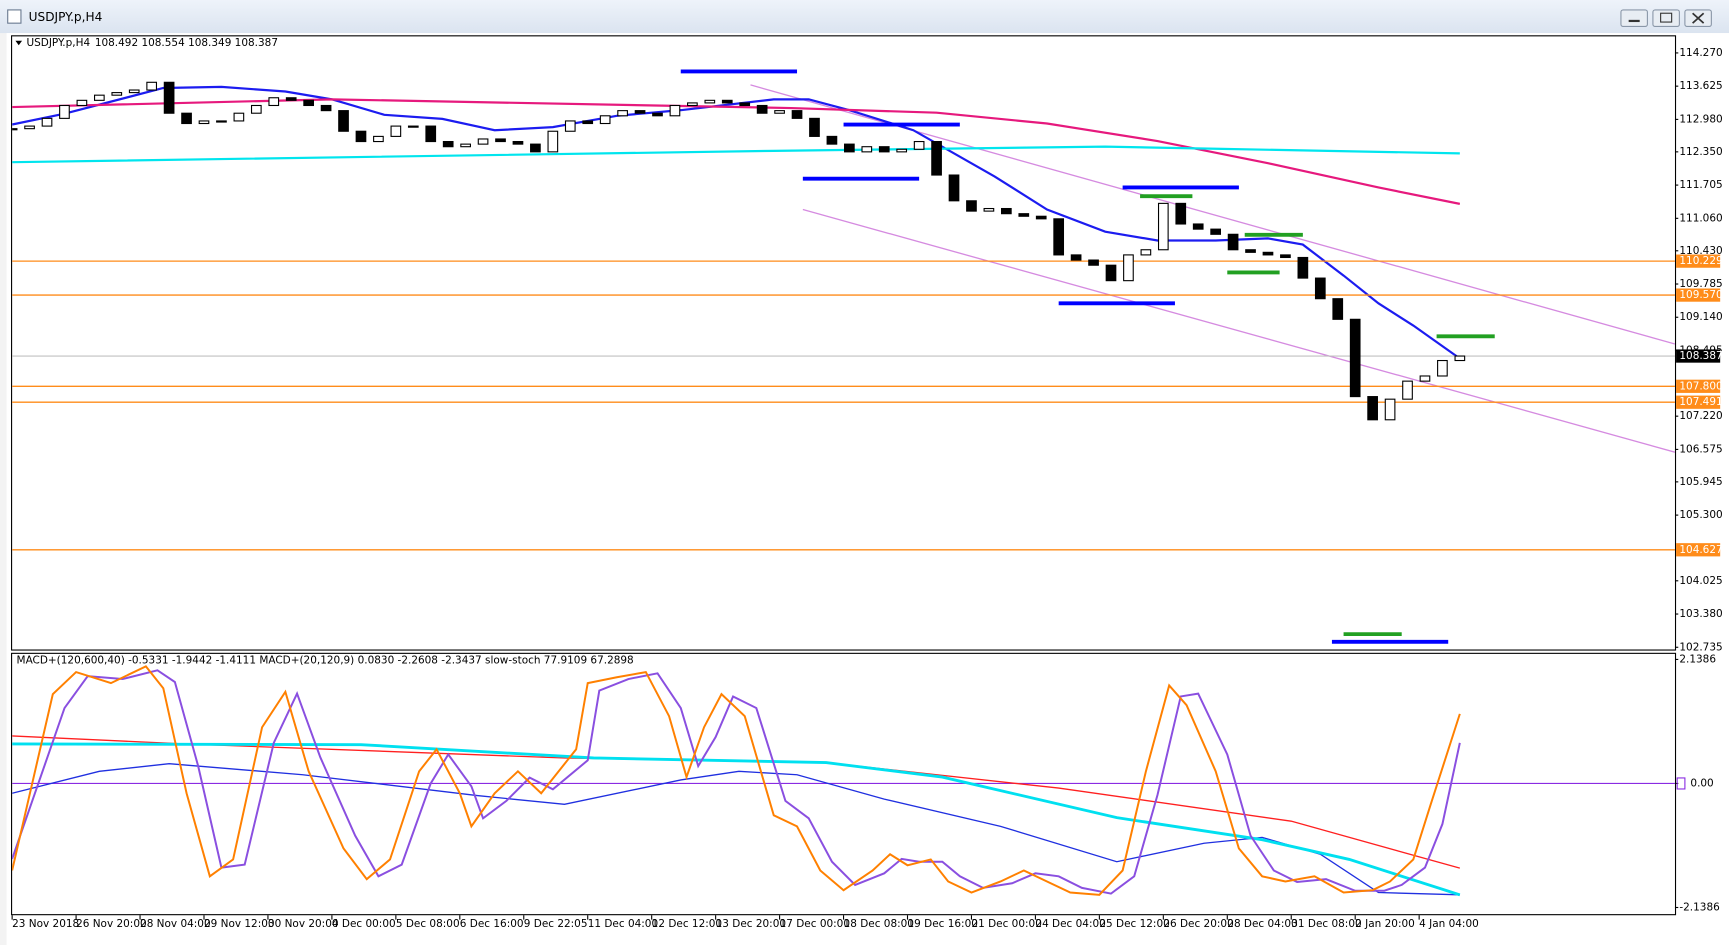 The height and width of the screenshot is (945, 1729). What do you see at coordinates (1699, 907) in the screenshot?
I see `y-tick-label: -2.1386` at bounding box center [1699, 907].